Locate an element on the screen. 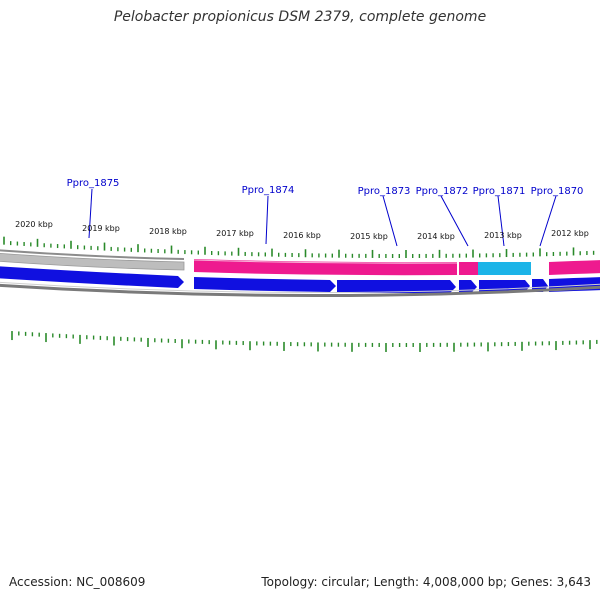  backbone-outer-track is located at coordinates (92, 261).